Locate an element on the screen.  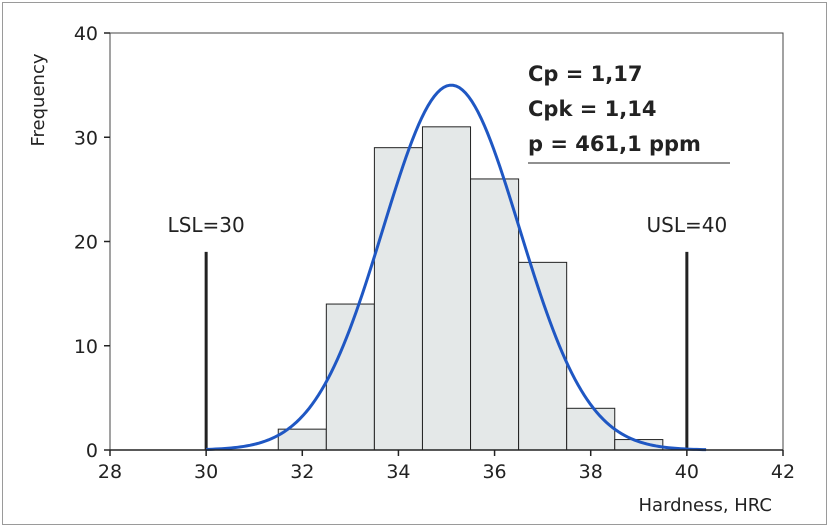
capability-stats: Cp = 1,17 Cpk = 1,14 p = 461,1 ppm is located at coordinates (614, 109).